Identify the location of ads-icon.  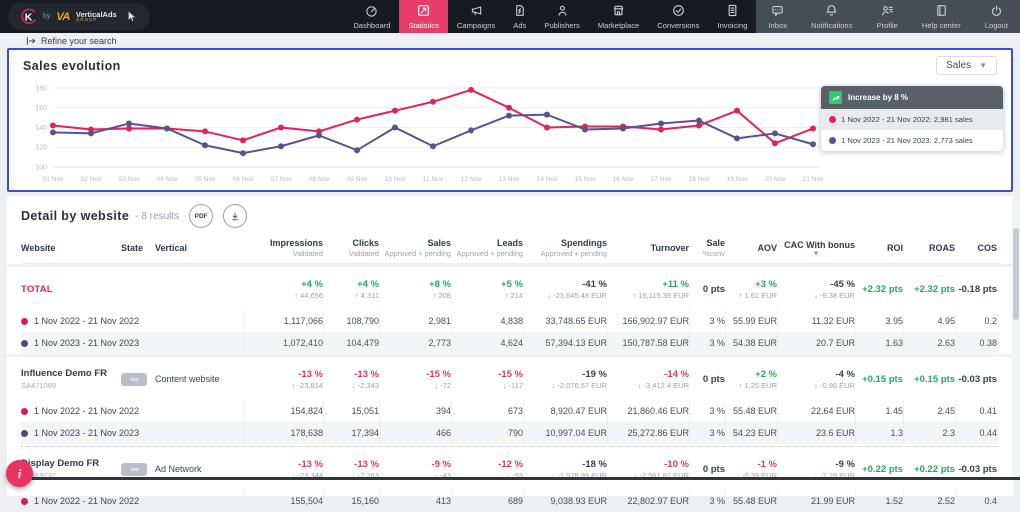
(519, 11).